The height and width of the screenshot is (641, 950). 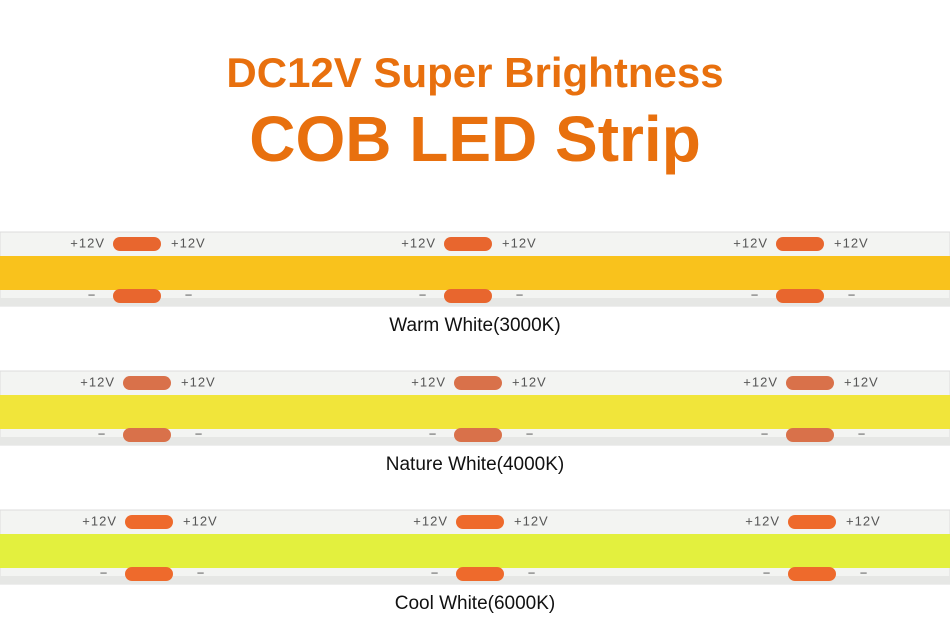 I want to click on strip-label: Cool White(6000K), so click(x=475, y=603).